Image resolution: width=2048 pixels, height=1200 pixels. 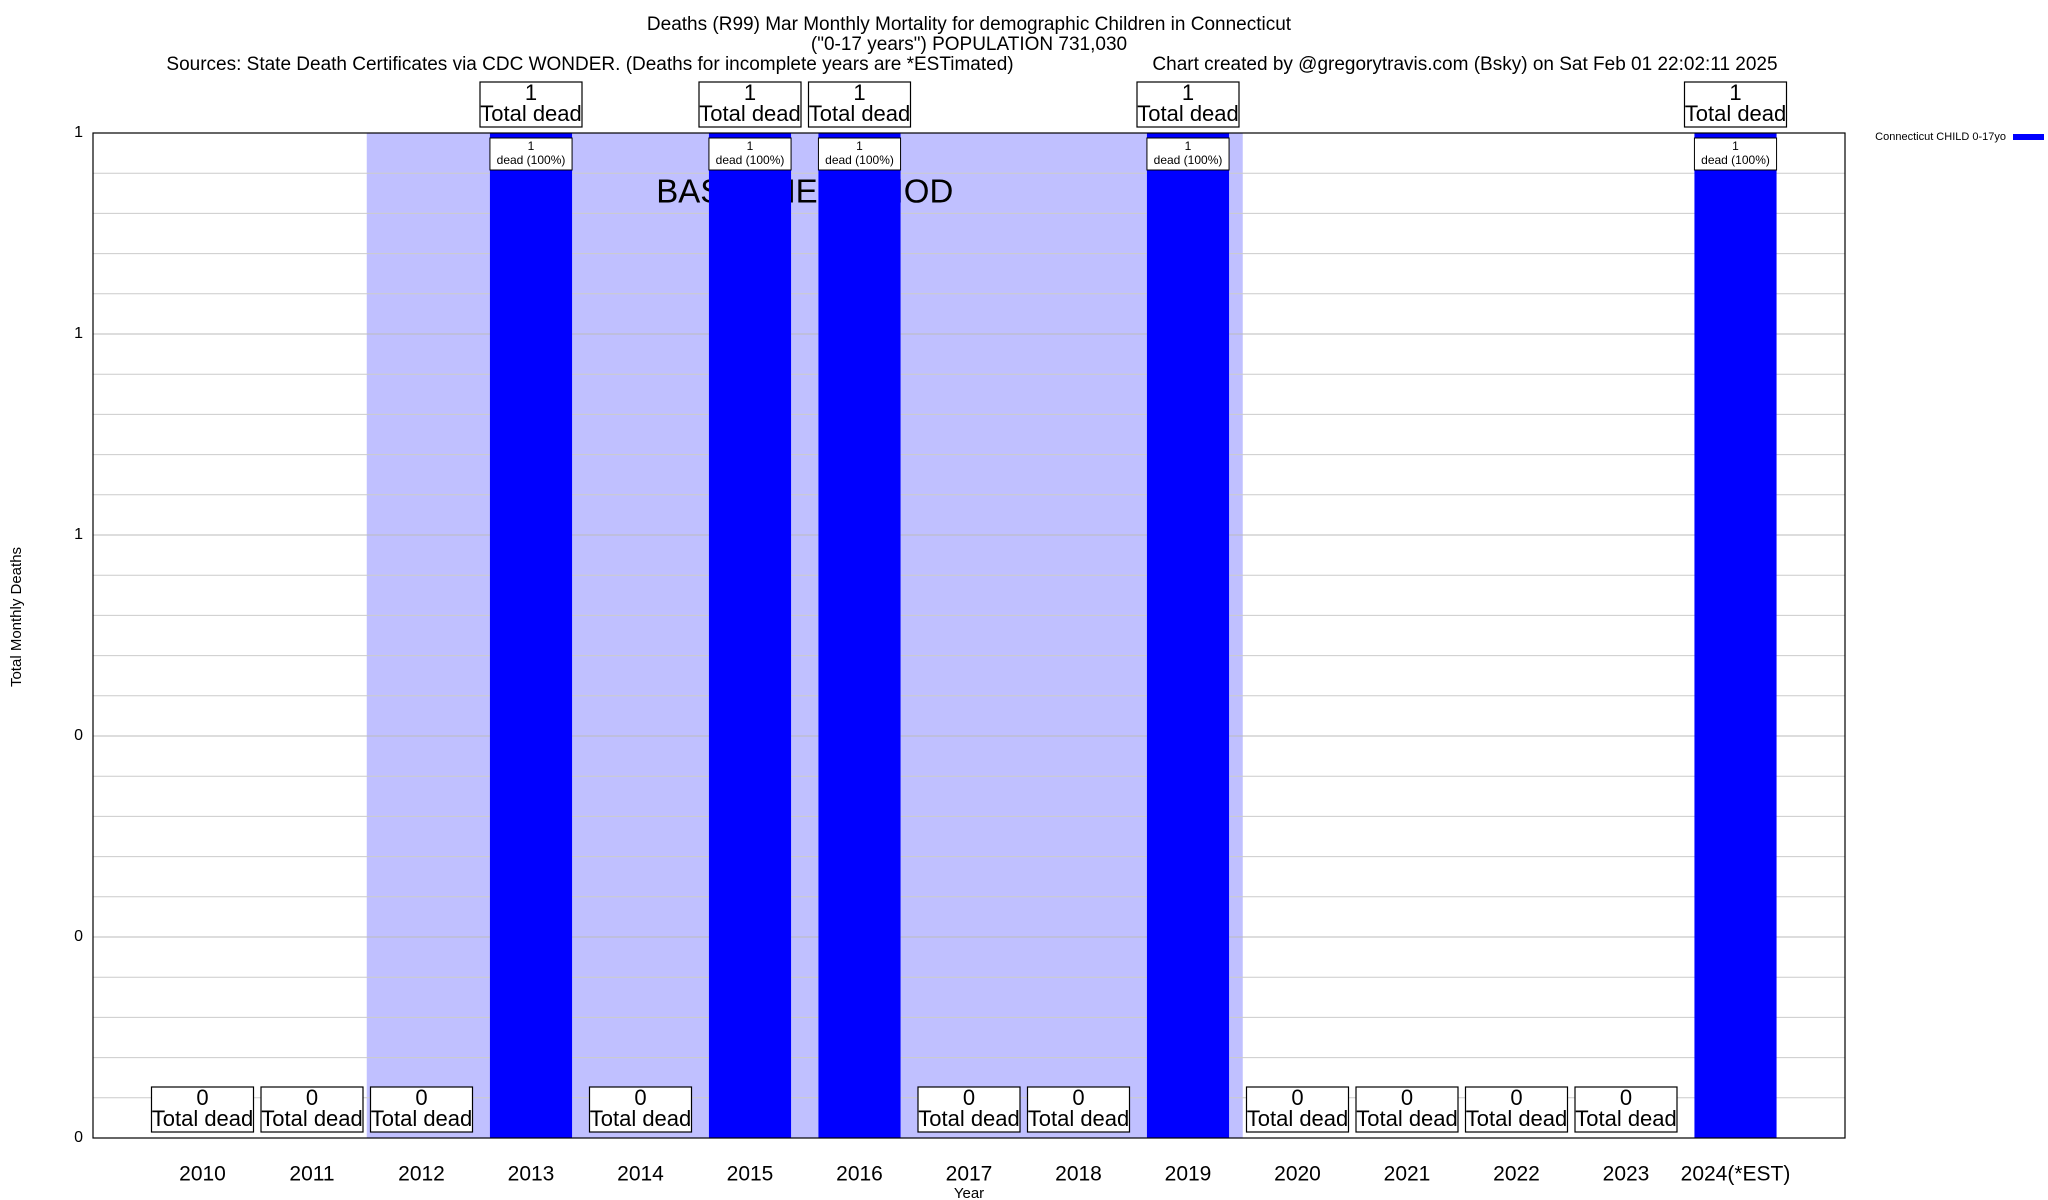 I want to click on x-tick-label: 2014, so click(x=640, y=1174).